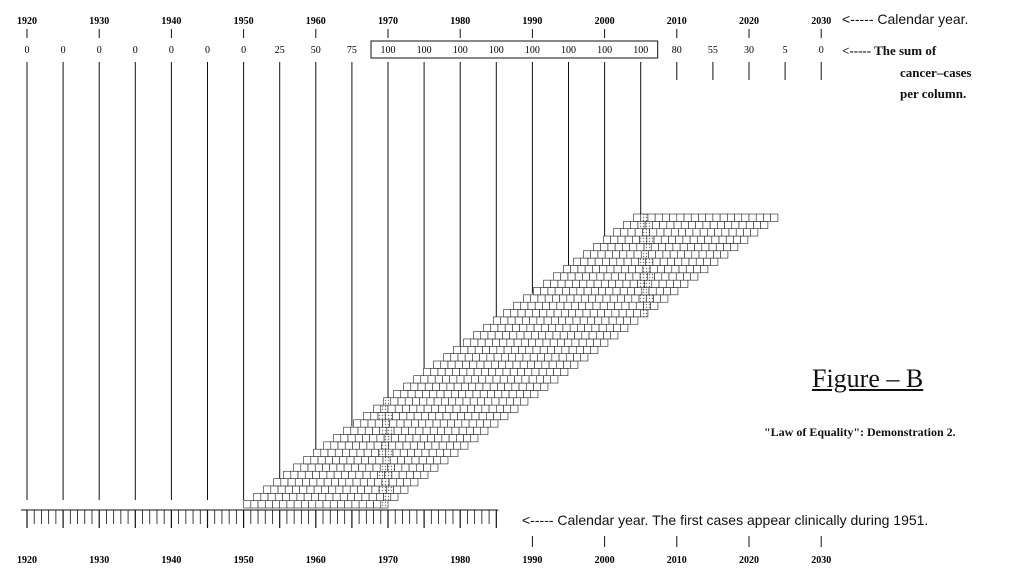  I want to click on top-year-tick-label: 2010, so click(677, 21).